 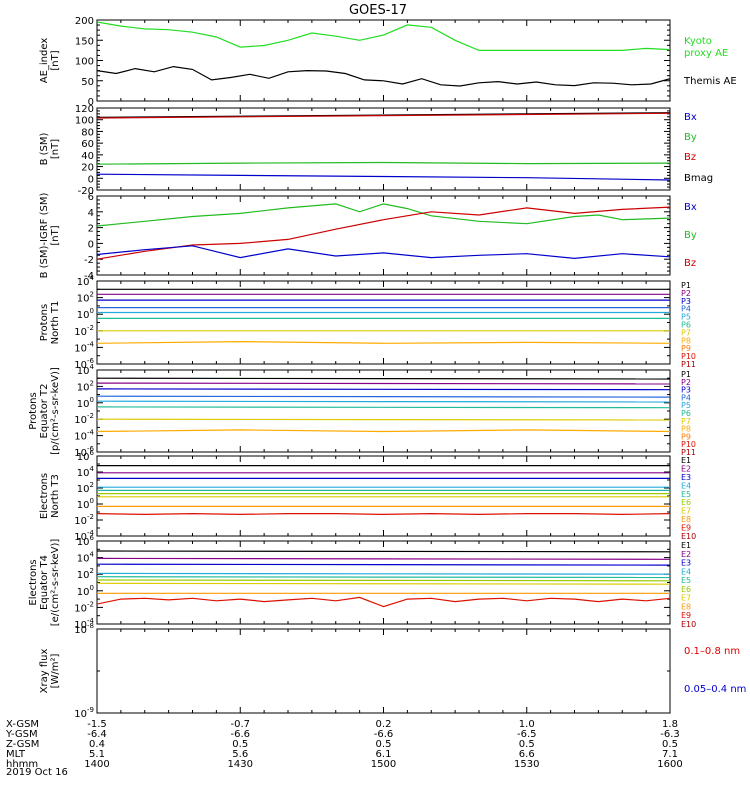 What do you see at coordinates (44, 236) in the screenshot?
I see `y-axis-label: B (SM)-IGRF (SM)` at bounding box center [44, 236].